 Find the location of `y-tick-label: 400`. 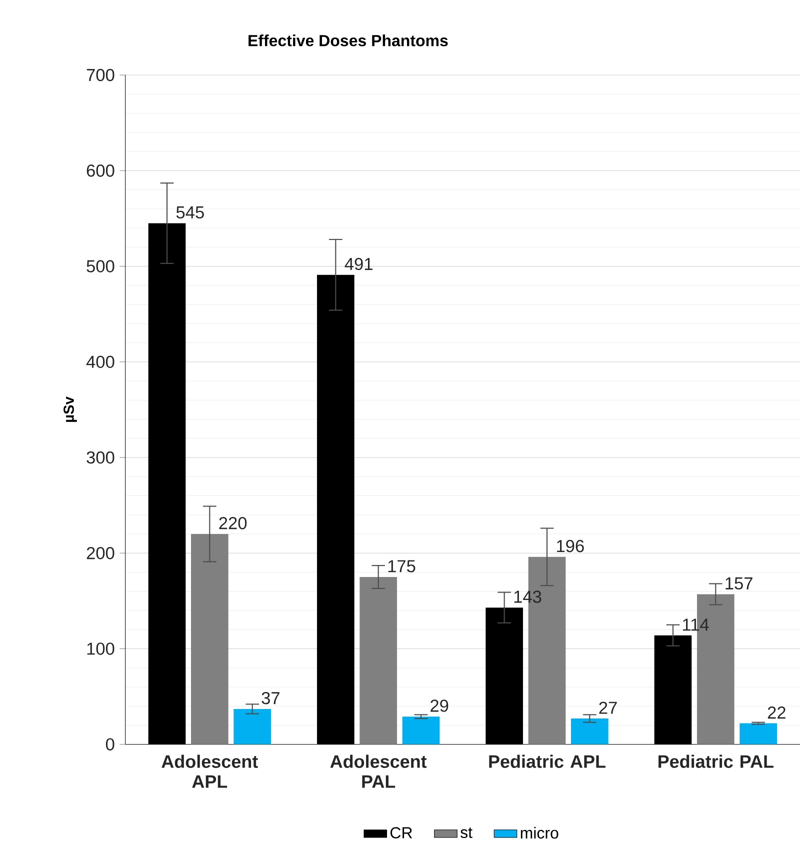

y-tick-label: 400 is located at coordinates (100, 362).